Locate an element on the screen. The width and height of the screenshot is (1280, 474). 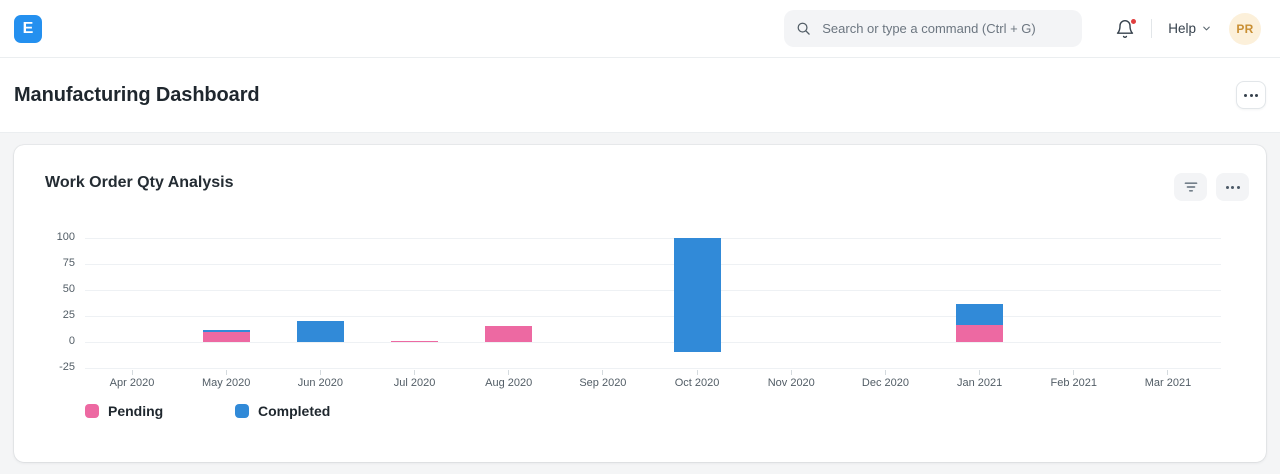
global-search is located at coordinates (933, 28).